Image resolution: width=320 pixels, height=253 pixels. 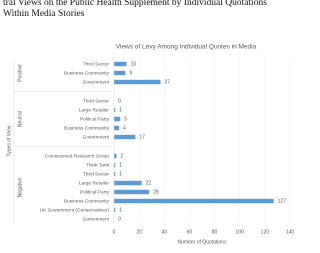 I want to click on value-label: 9, so click(x=130, y=73).